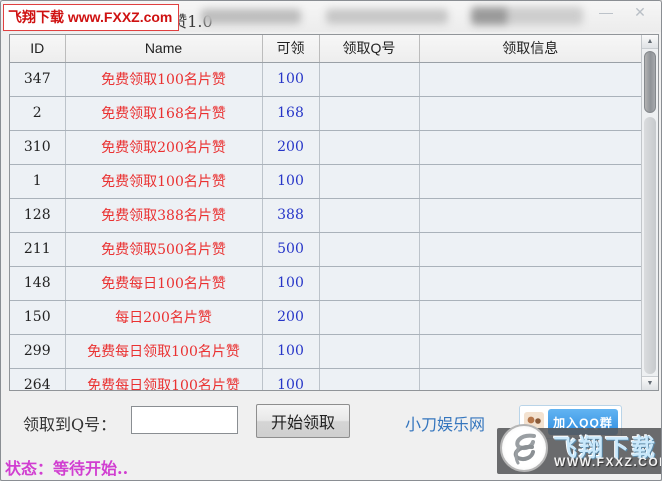  Describe the element at coordinates (38, 113) in the screenshot. I see `cell-id: 2` at that location.